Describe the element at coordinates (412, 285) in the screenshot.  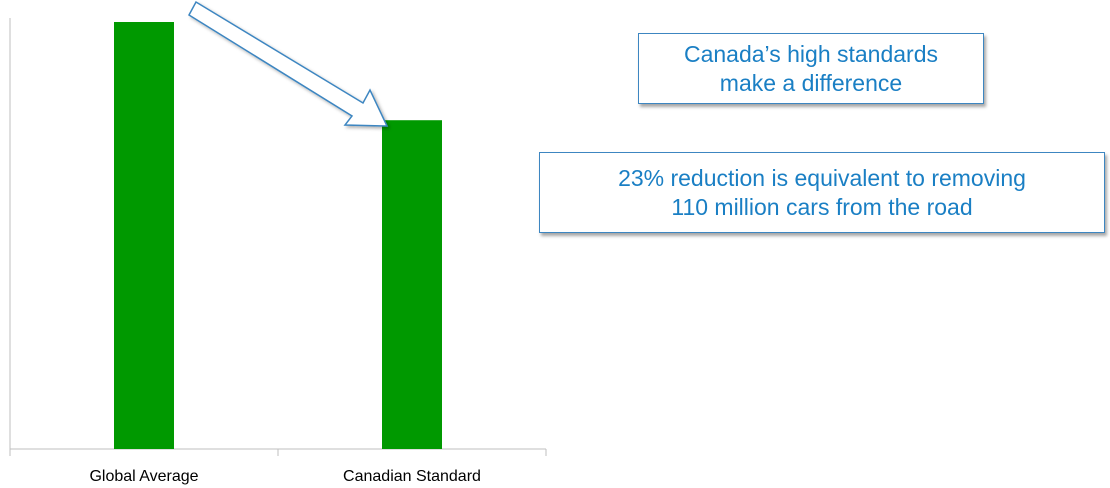
I see `bar-canadian-standard` at that location.